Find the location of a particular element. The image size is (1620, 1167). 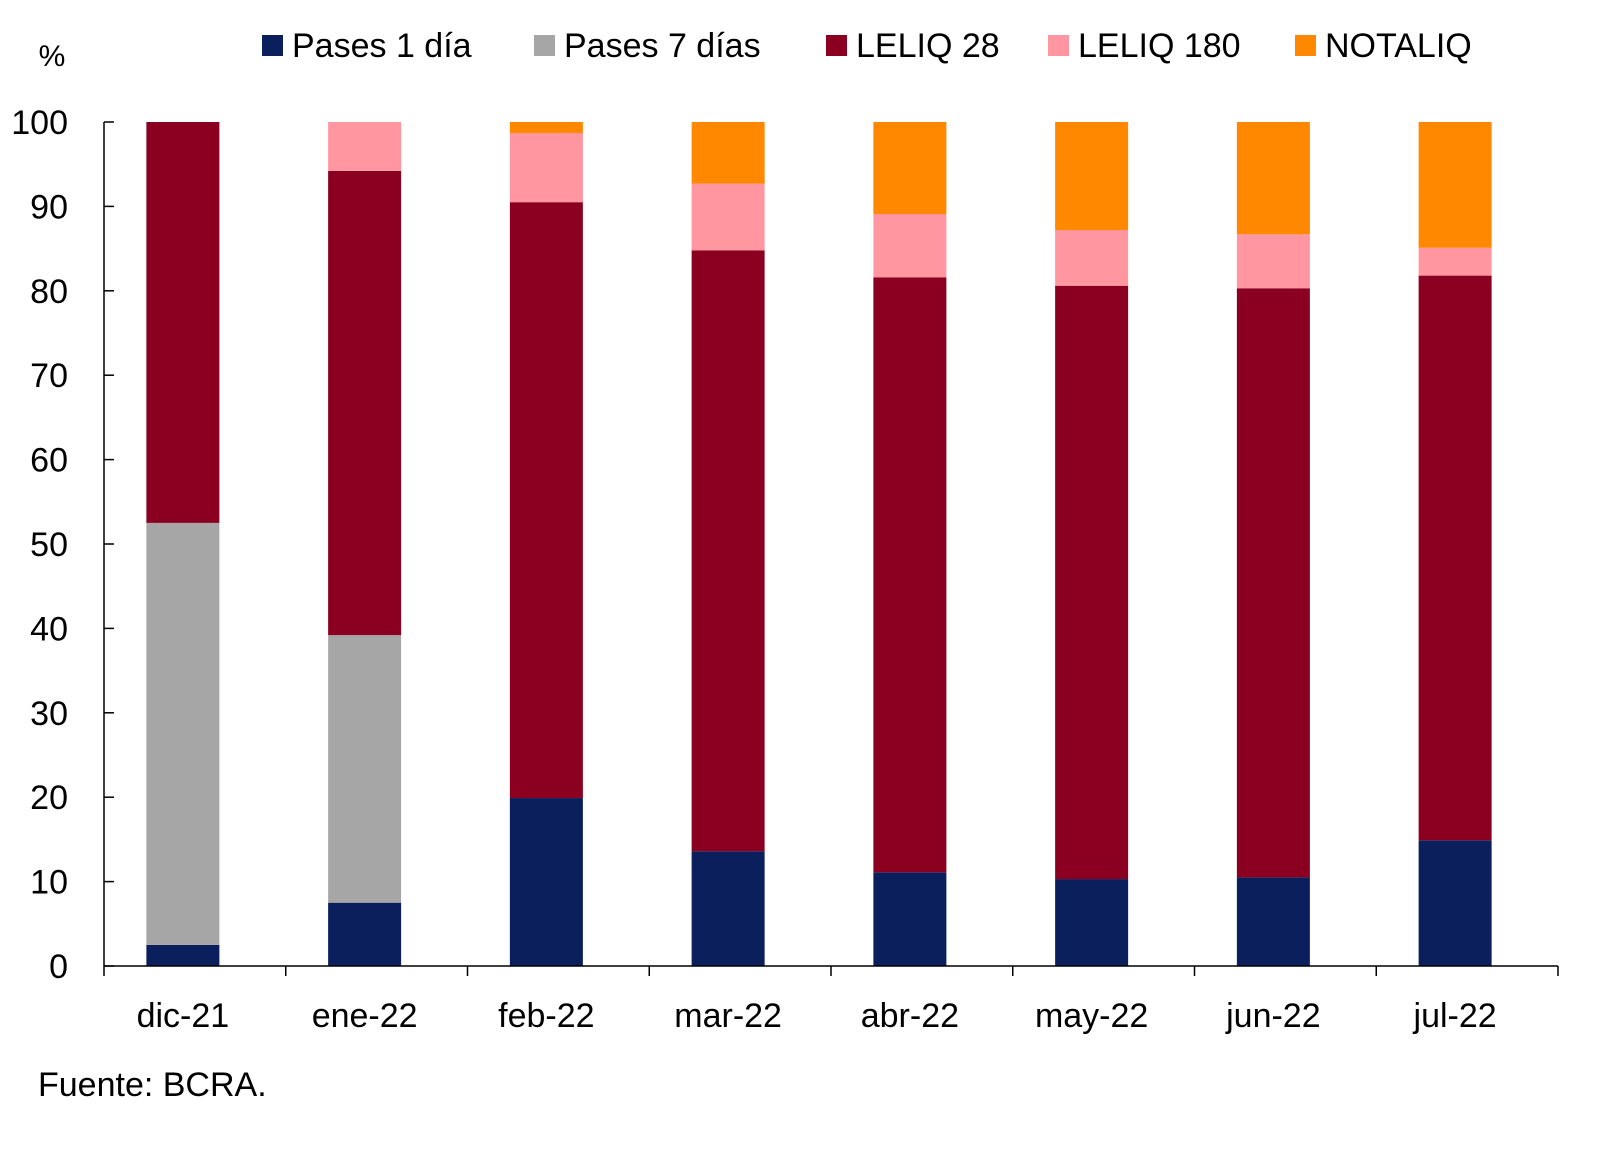

y-tick-label: 50 is located at coordinates (49, 545).